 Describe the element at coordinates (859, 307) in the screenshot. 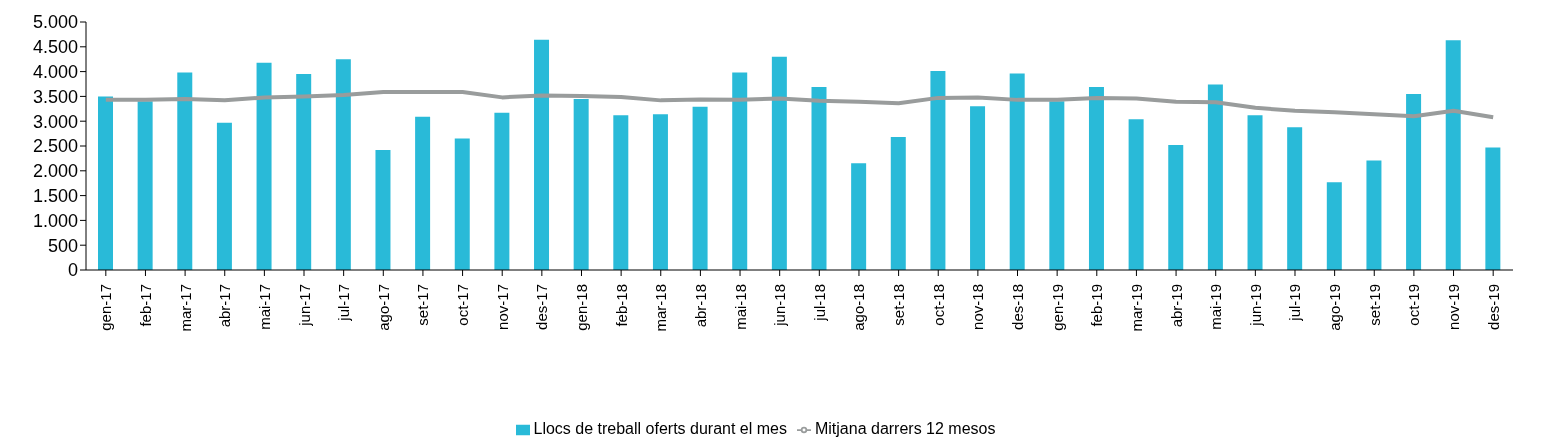

I see `x-tick-label: ago-18` at that location.